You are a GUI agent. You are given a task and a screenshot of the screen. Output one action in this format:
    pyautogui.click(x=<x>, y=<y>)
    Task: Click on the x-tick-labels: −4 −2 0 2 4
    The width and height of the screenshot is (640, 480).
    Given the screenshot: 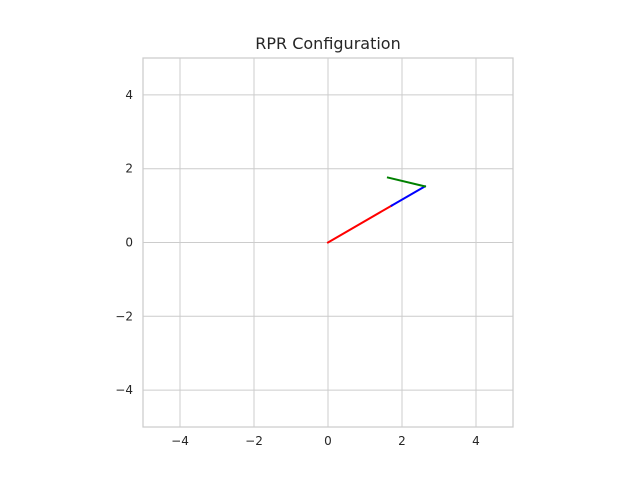 What is the action you would take?
    pyautogui.click(x=325, y=441)
    